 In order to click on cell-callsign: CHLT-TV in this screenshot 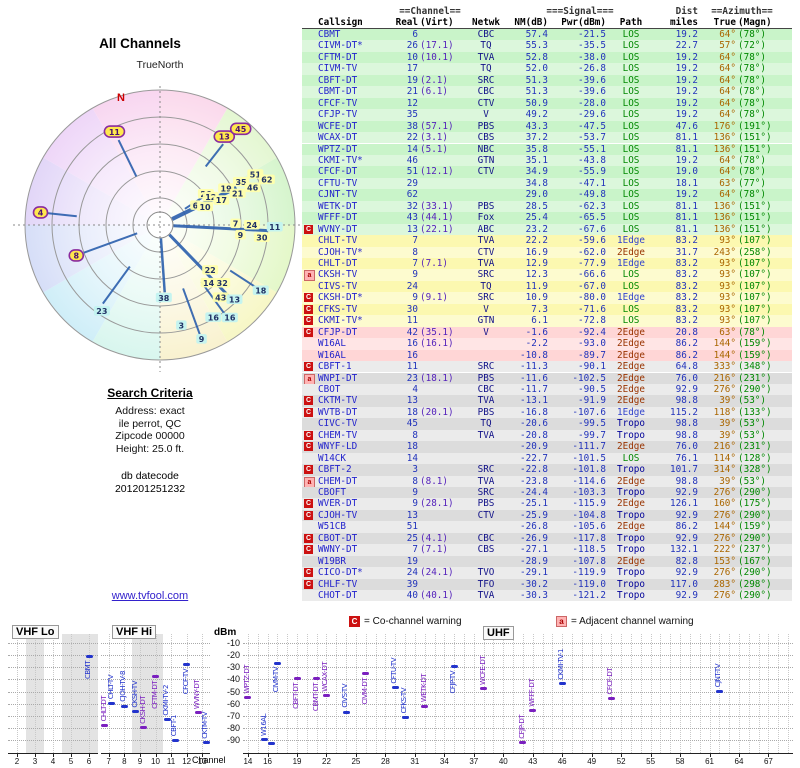, I will do `click(338, 241)`.